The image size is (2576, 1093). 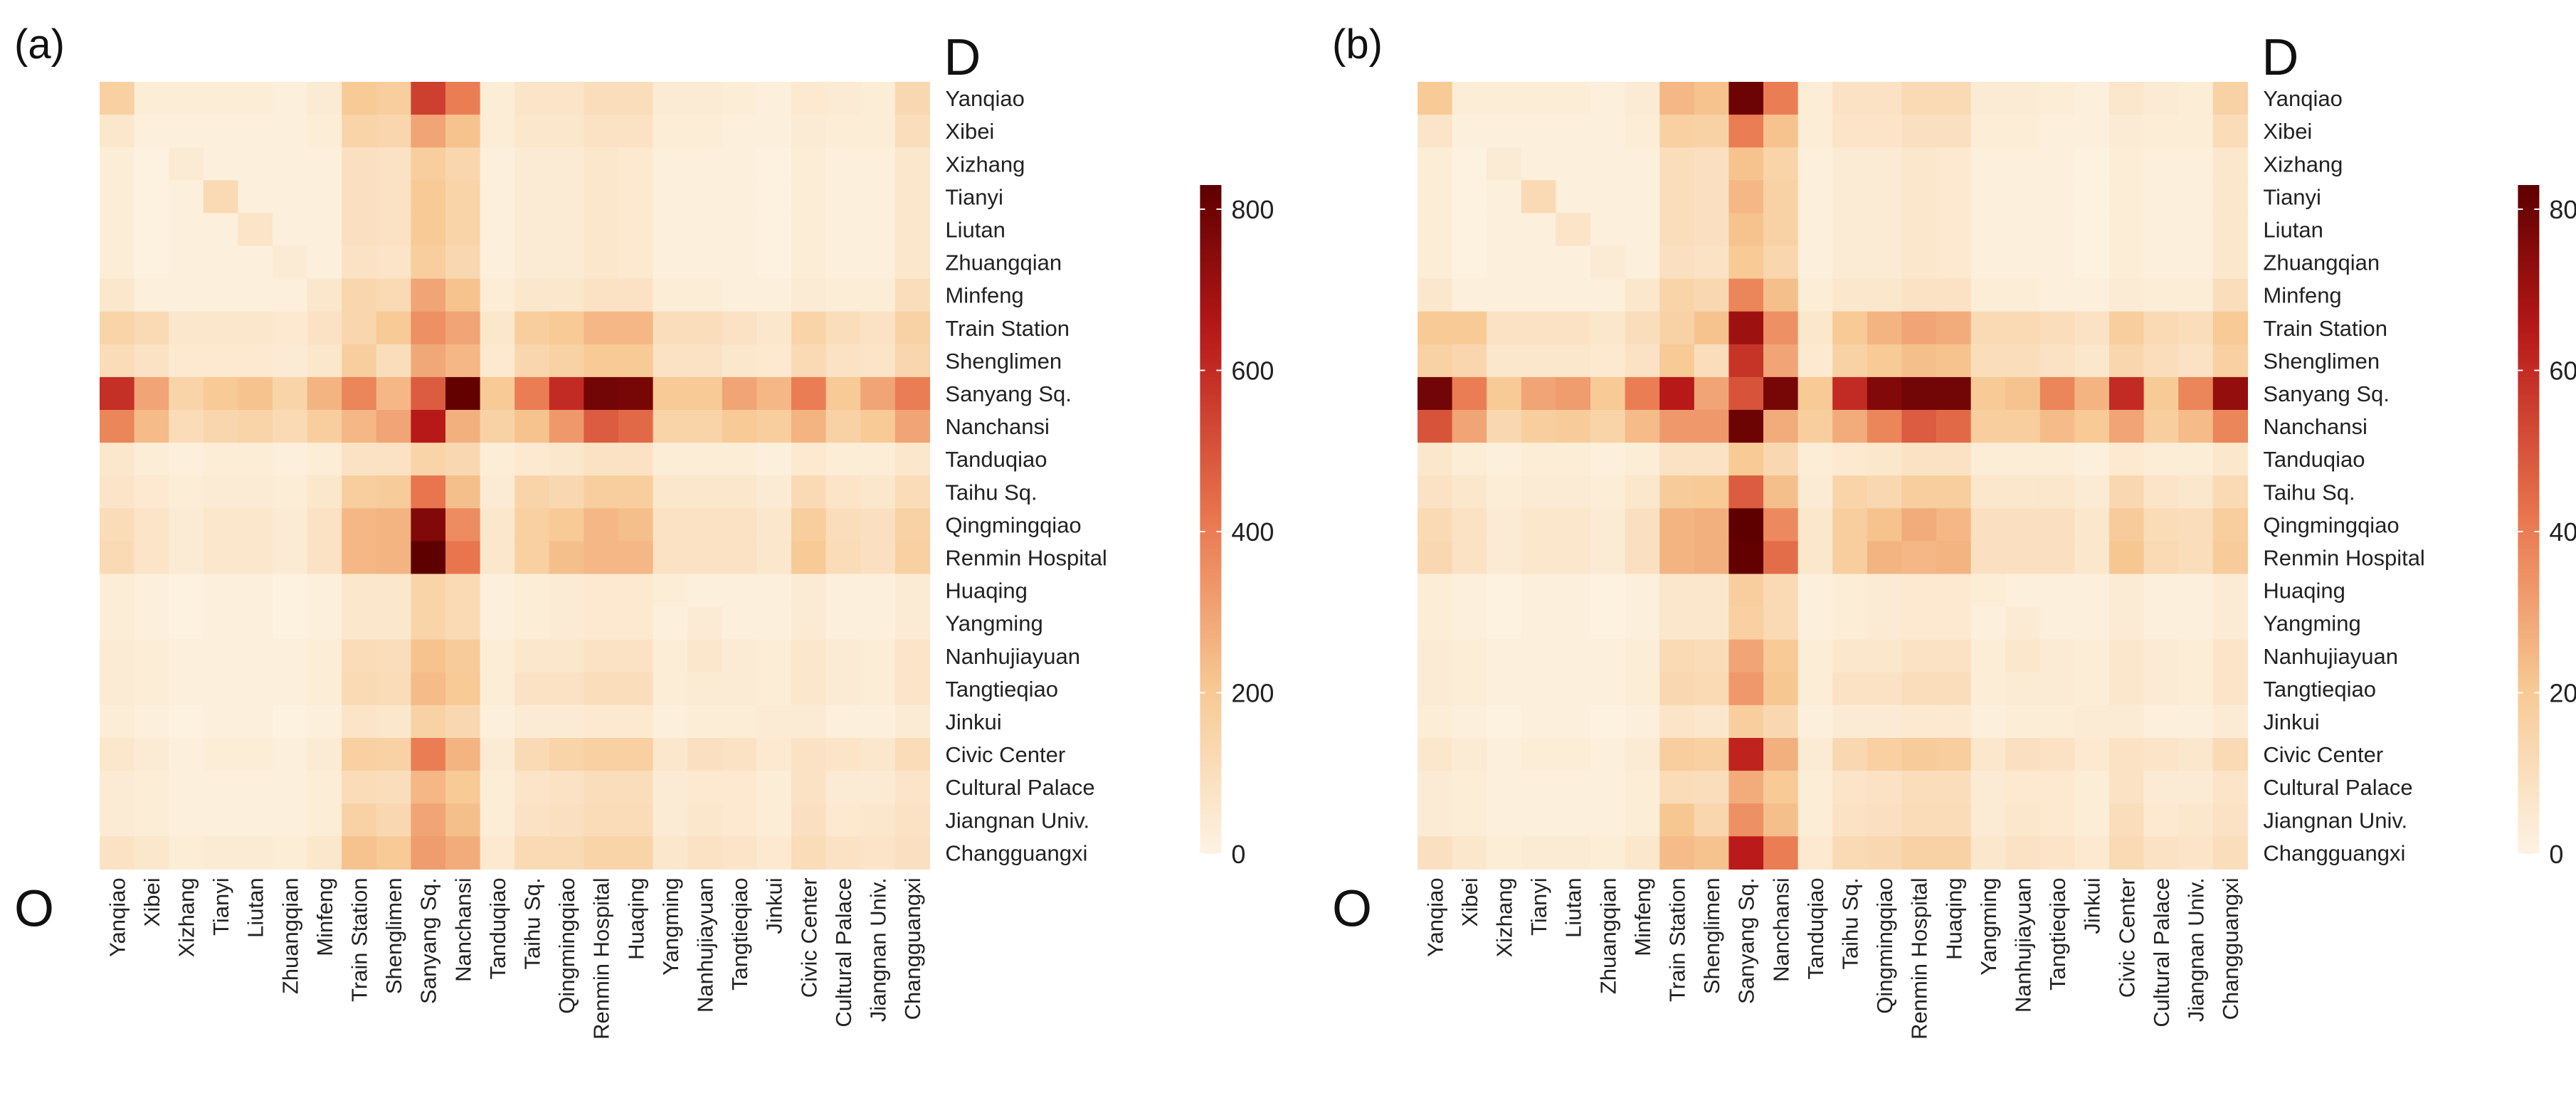 I want to click on colorbar-tick-label: 0, so click(x=2556, y=854).